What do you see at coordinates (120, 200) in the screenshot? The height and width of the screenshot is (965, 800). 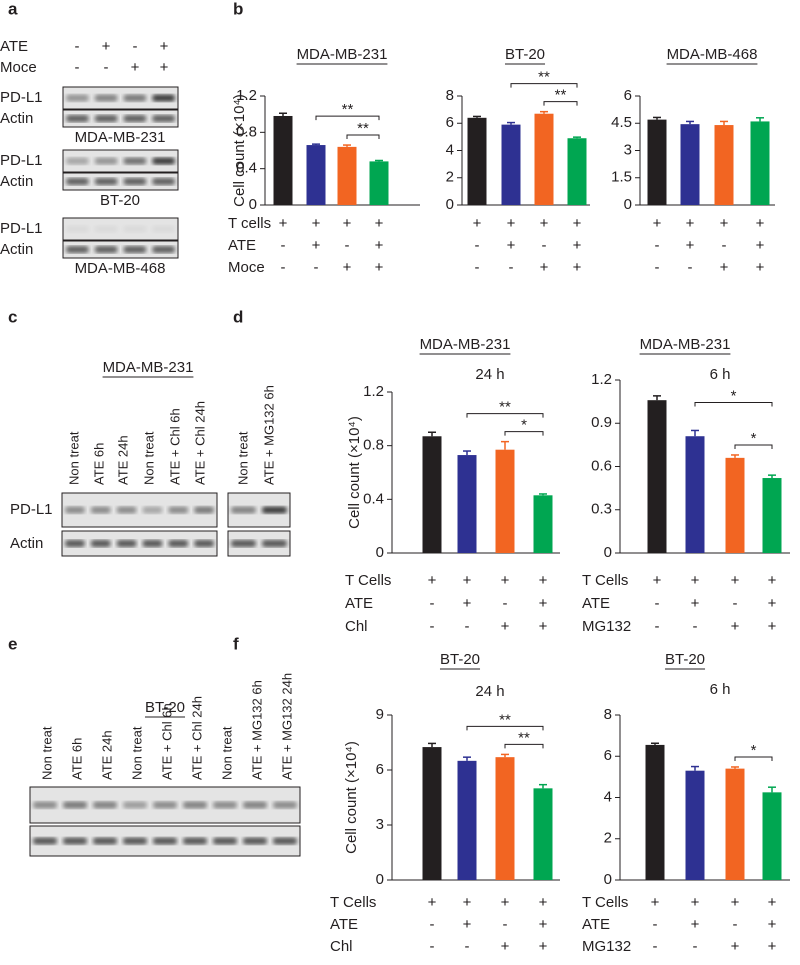 I see `cell-line-label: BT-20` at bounding box center [120, 200].